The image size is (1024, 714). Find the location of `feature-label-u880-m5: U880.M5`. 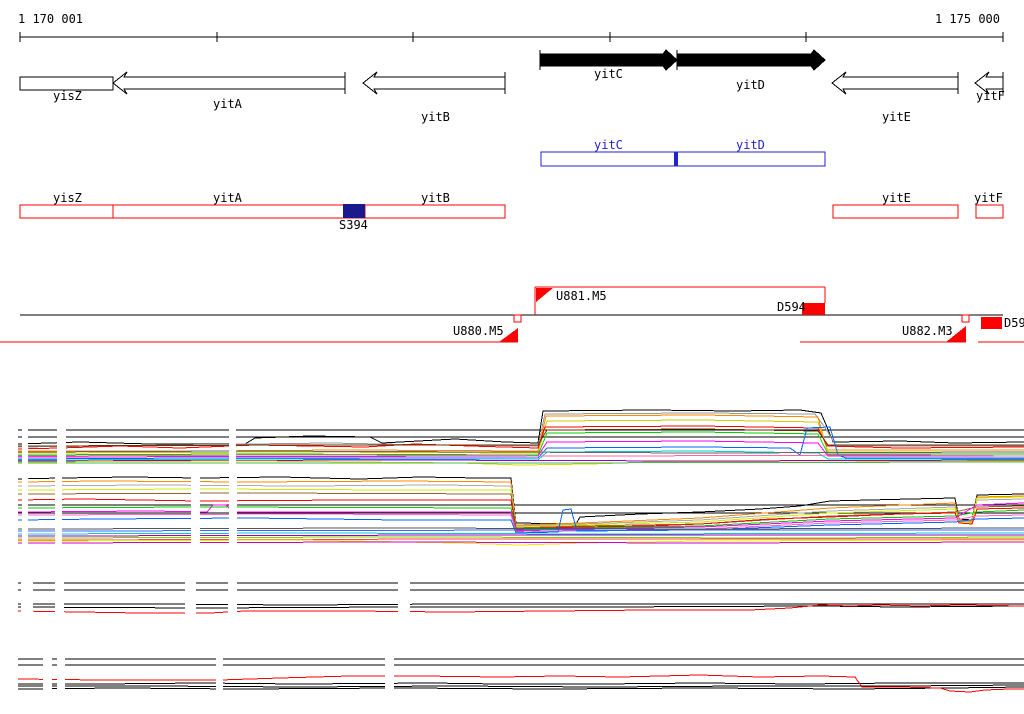

feature-label-u880-m5: U880.M5 is located at coordinates (478, 331).